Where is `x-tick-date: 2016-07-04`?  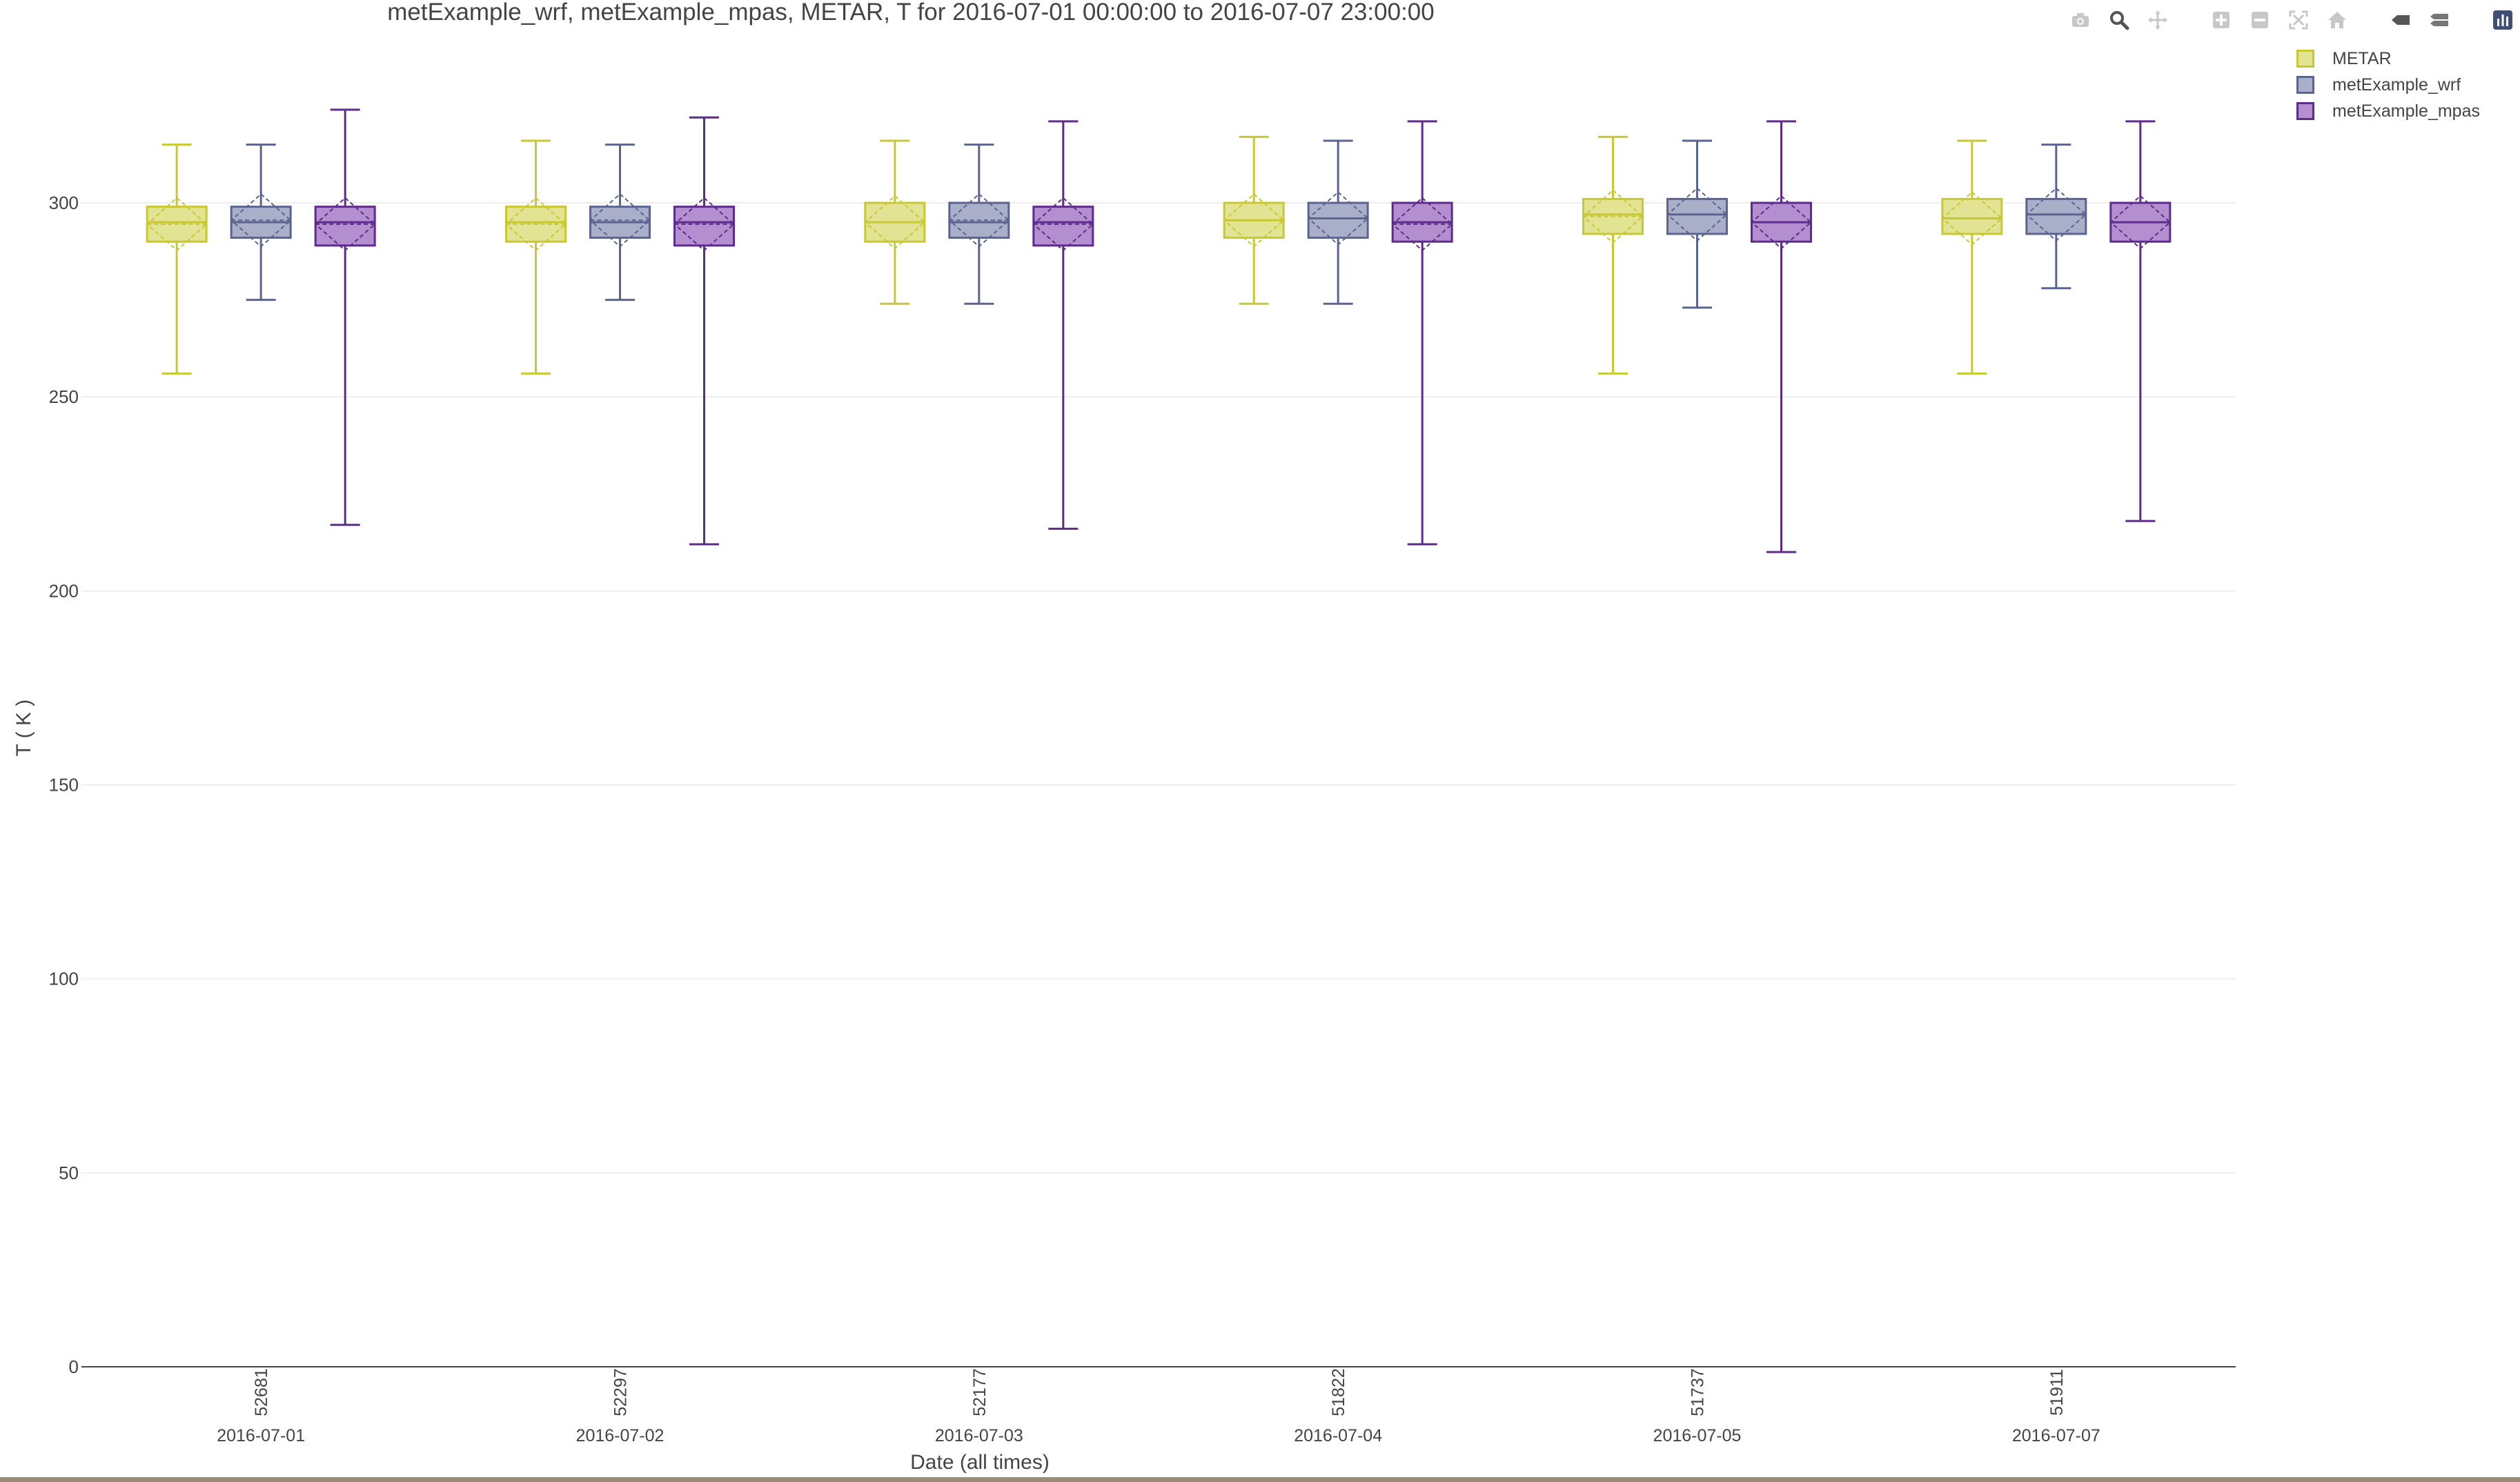
x-tick-date: 2016-07-04 is located at coordinates (1338, 1435).